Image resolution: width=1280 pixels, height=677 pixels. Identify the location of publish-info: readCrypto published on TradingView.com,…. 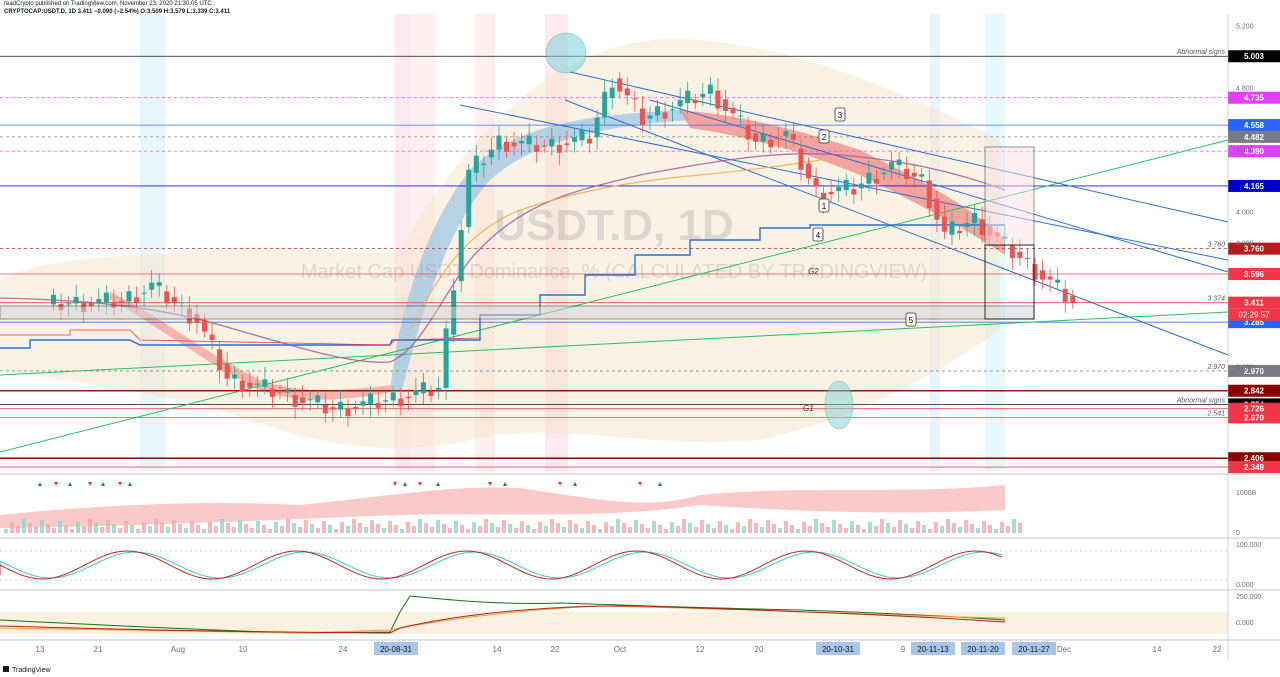
(108, 4).